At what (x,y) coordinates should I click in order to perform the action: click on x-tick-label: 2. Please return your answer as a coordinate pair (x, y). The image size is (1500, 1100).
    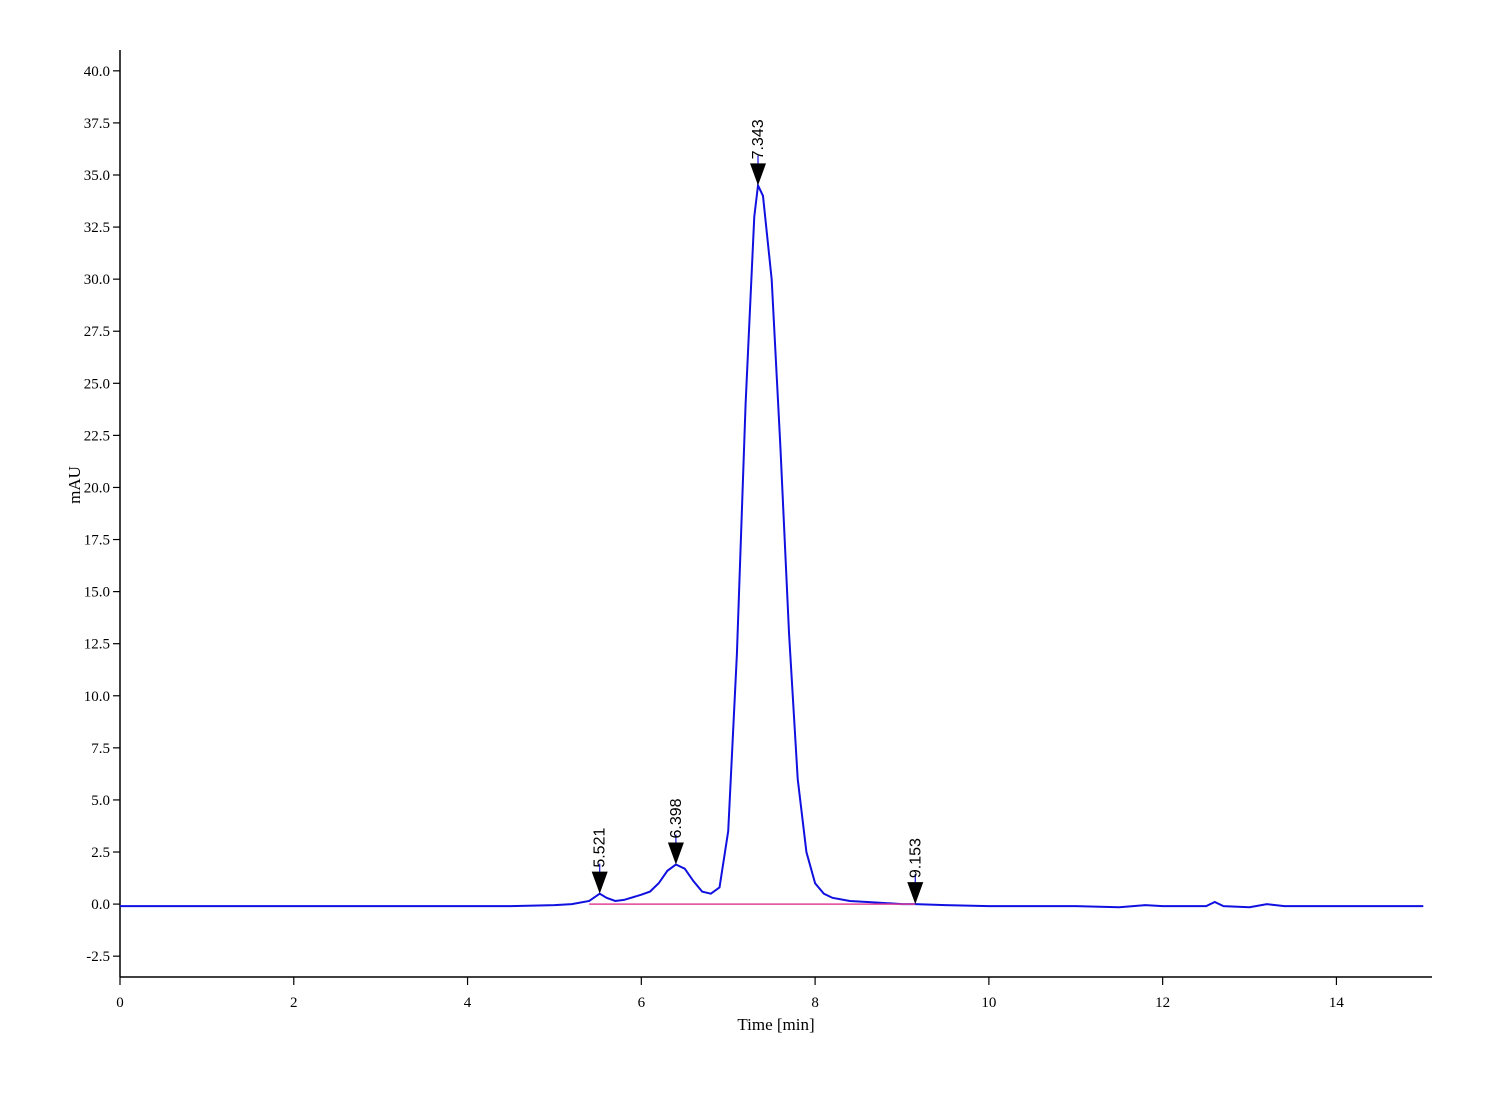
    Looking at the image, I should click on (294, 1003).